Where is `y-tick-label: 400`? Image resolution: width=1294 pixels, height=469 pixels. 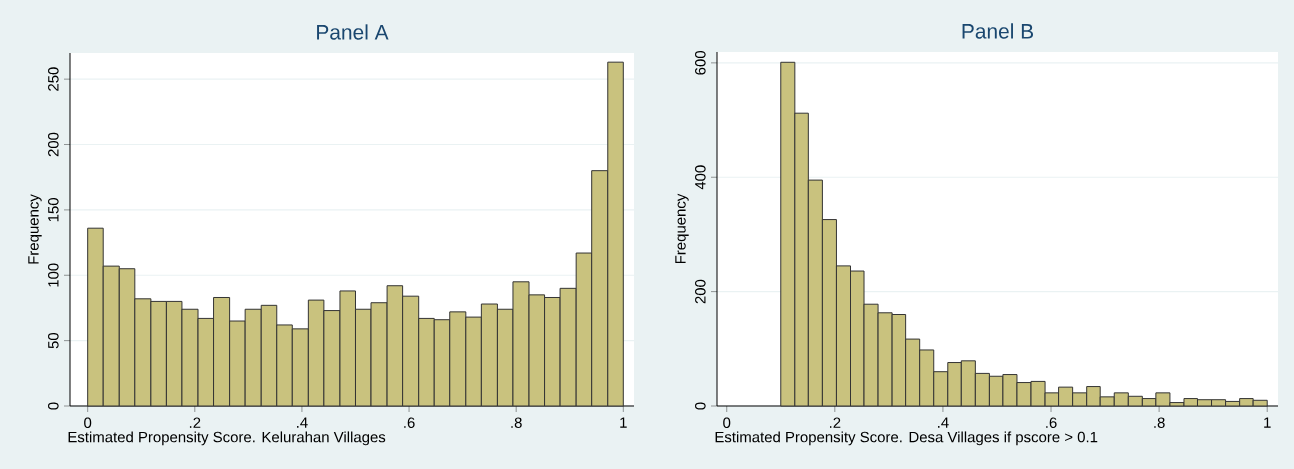
y-tick-label: 400 is located at coordinates (700, 177).